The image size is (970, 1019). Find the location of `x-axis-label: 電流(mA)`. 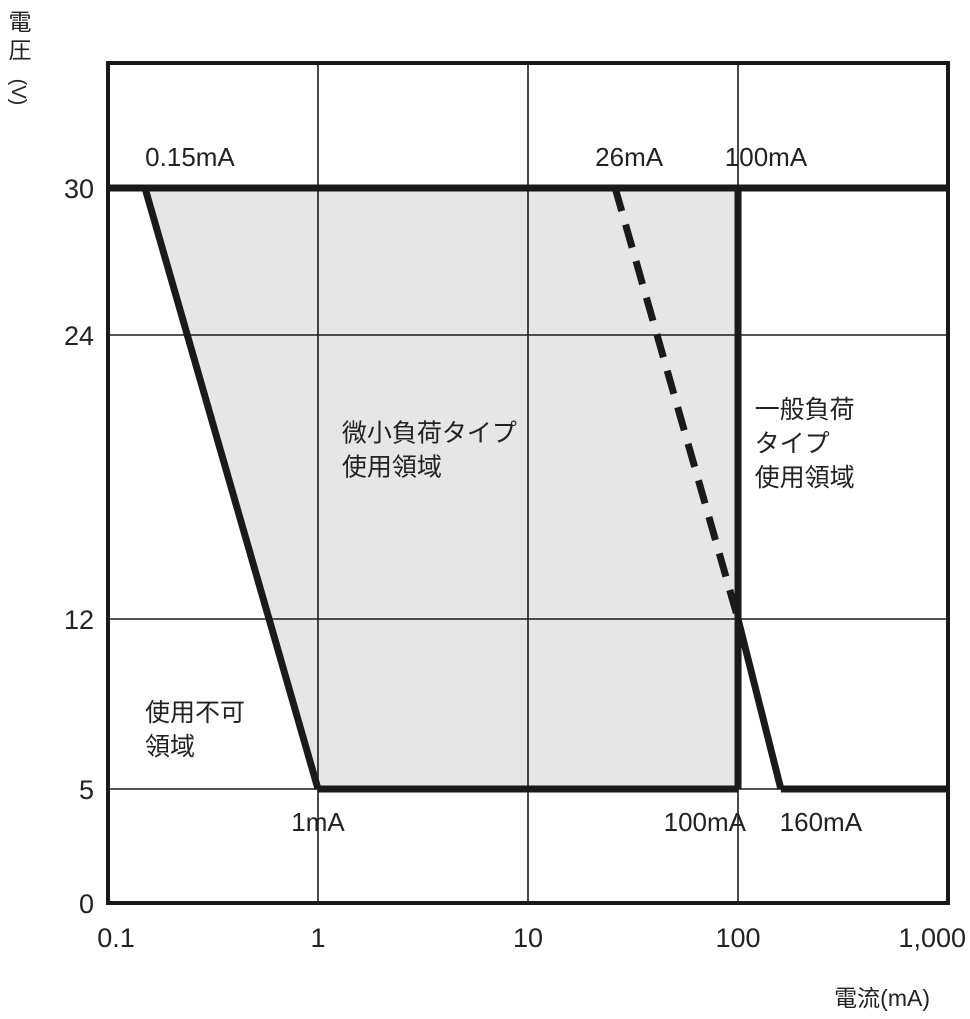

x-axis-label: 電流(mA) is located at coordinates (882, 998).